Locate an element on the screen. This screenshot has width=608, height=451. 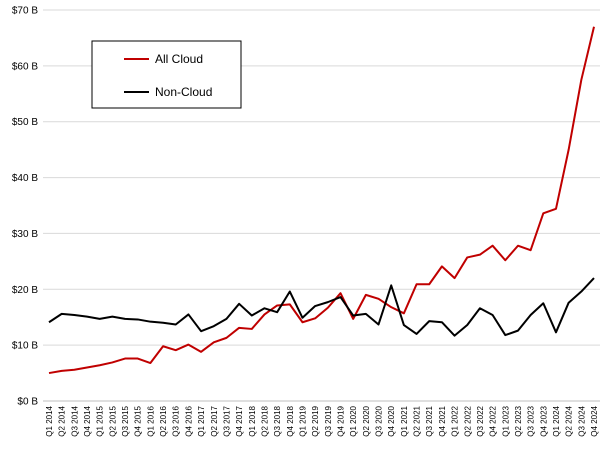
x-tick-label: Q4 2016 is located at coordinates (188, 420).